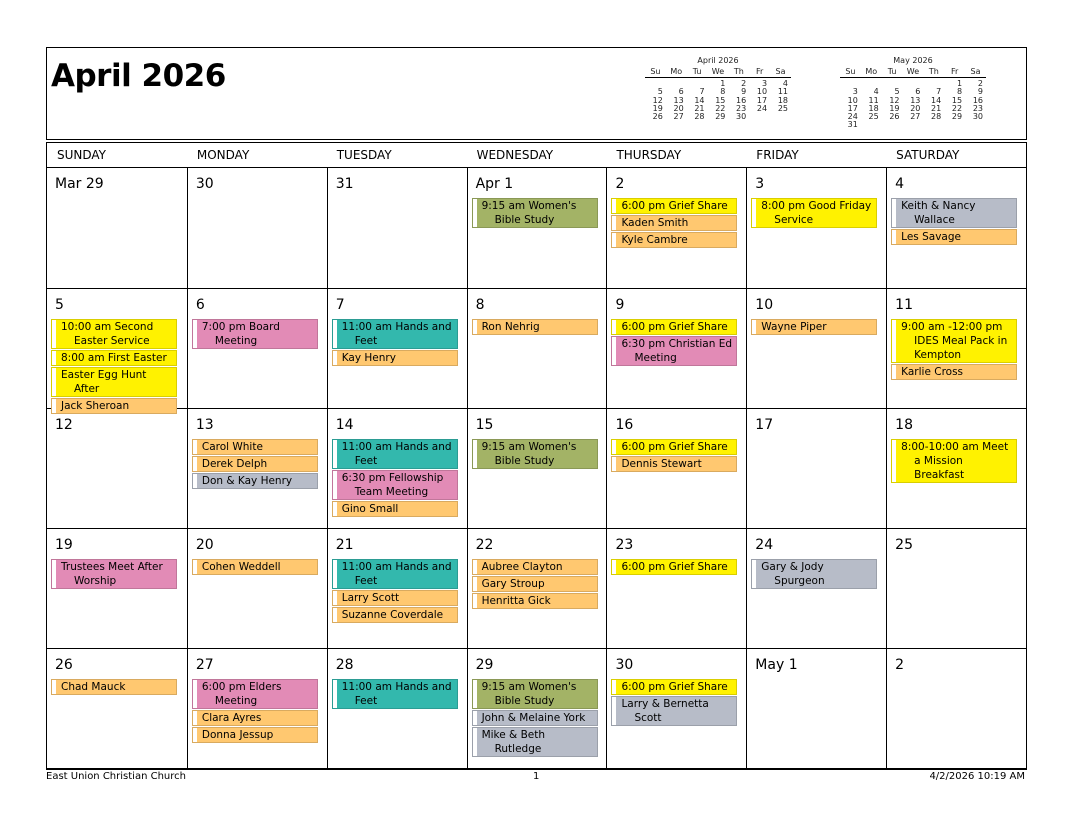  What do you see at coordinates (254, 464) in the screenshot?
I see `calendar-event: Derek Delph` at bounding box center [254, 464].